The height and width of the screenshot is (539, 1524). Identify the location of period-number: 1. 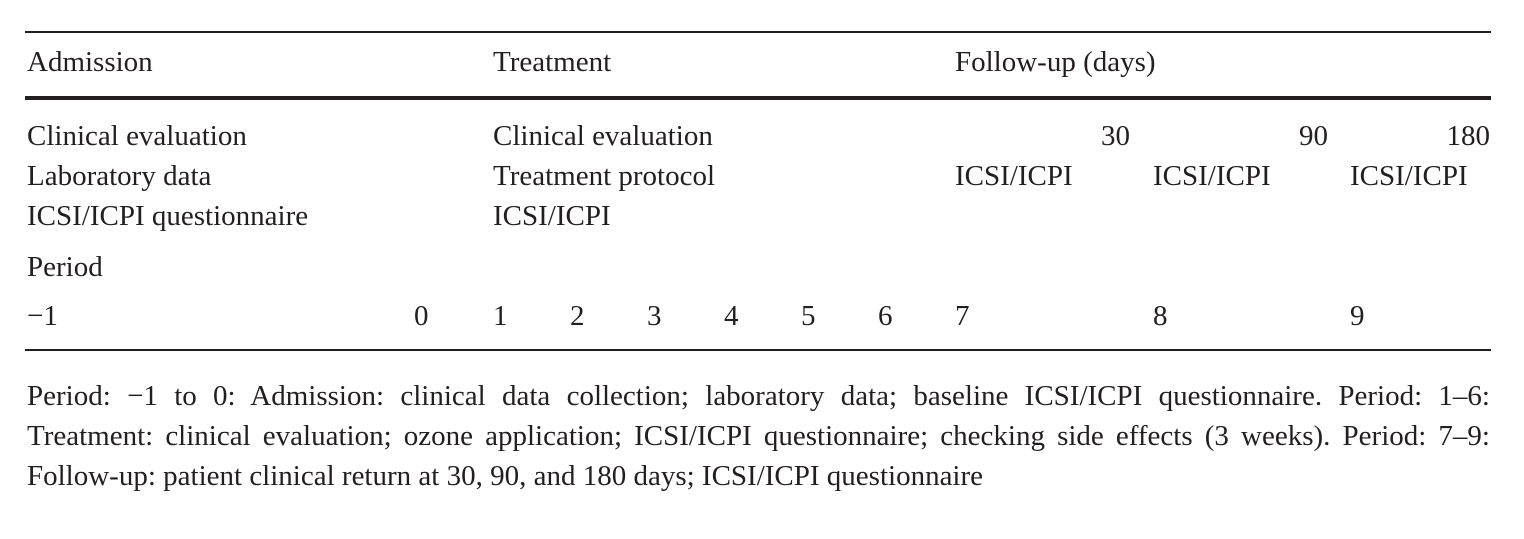
(500, 316).